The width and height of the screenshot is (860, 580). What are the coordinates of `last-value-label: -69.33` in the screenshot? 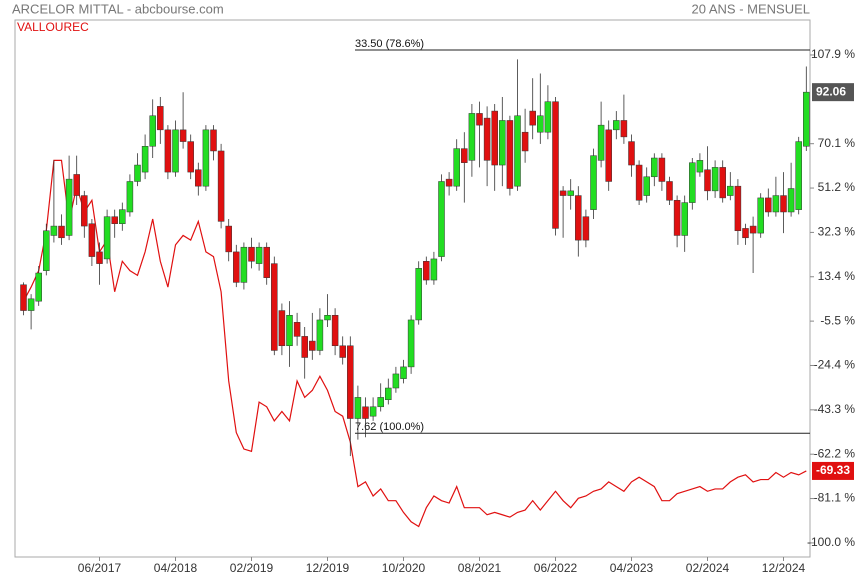 It's located at (833, 470).